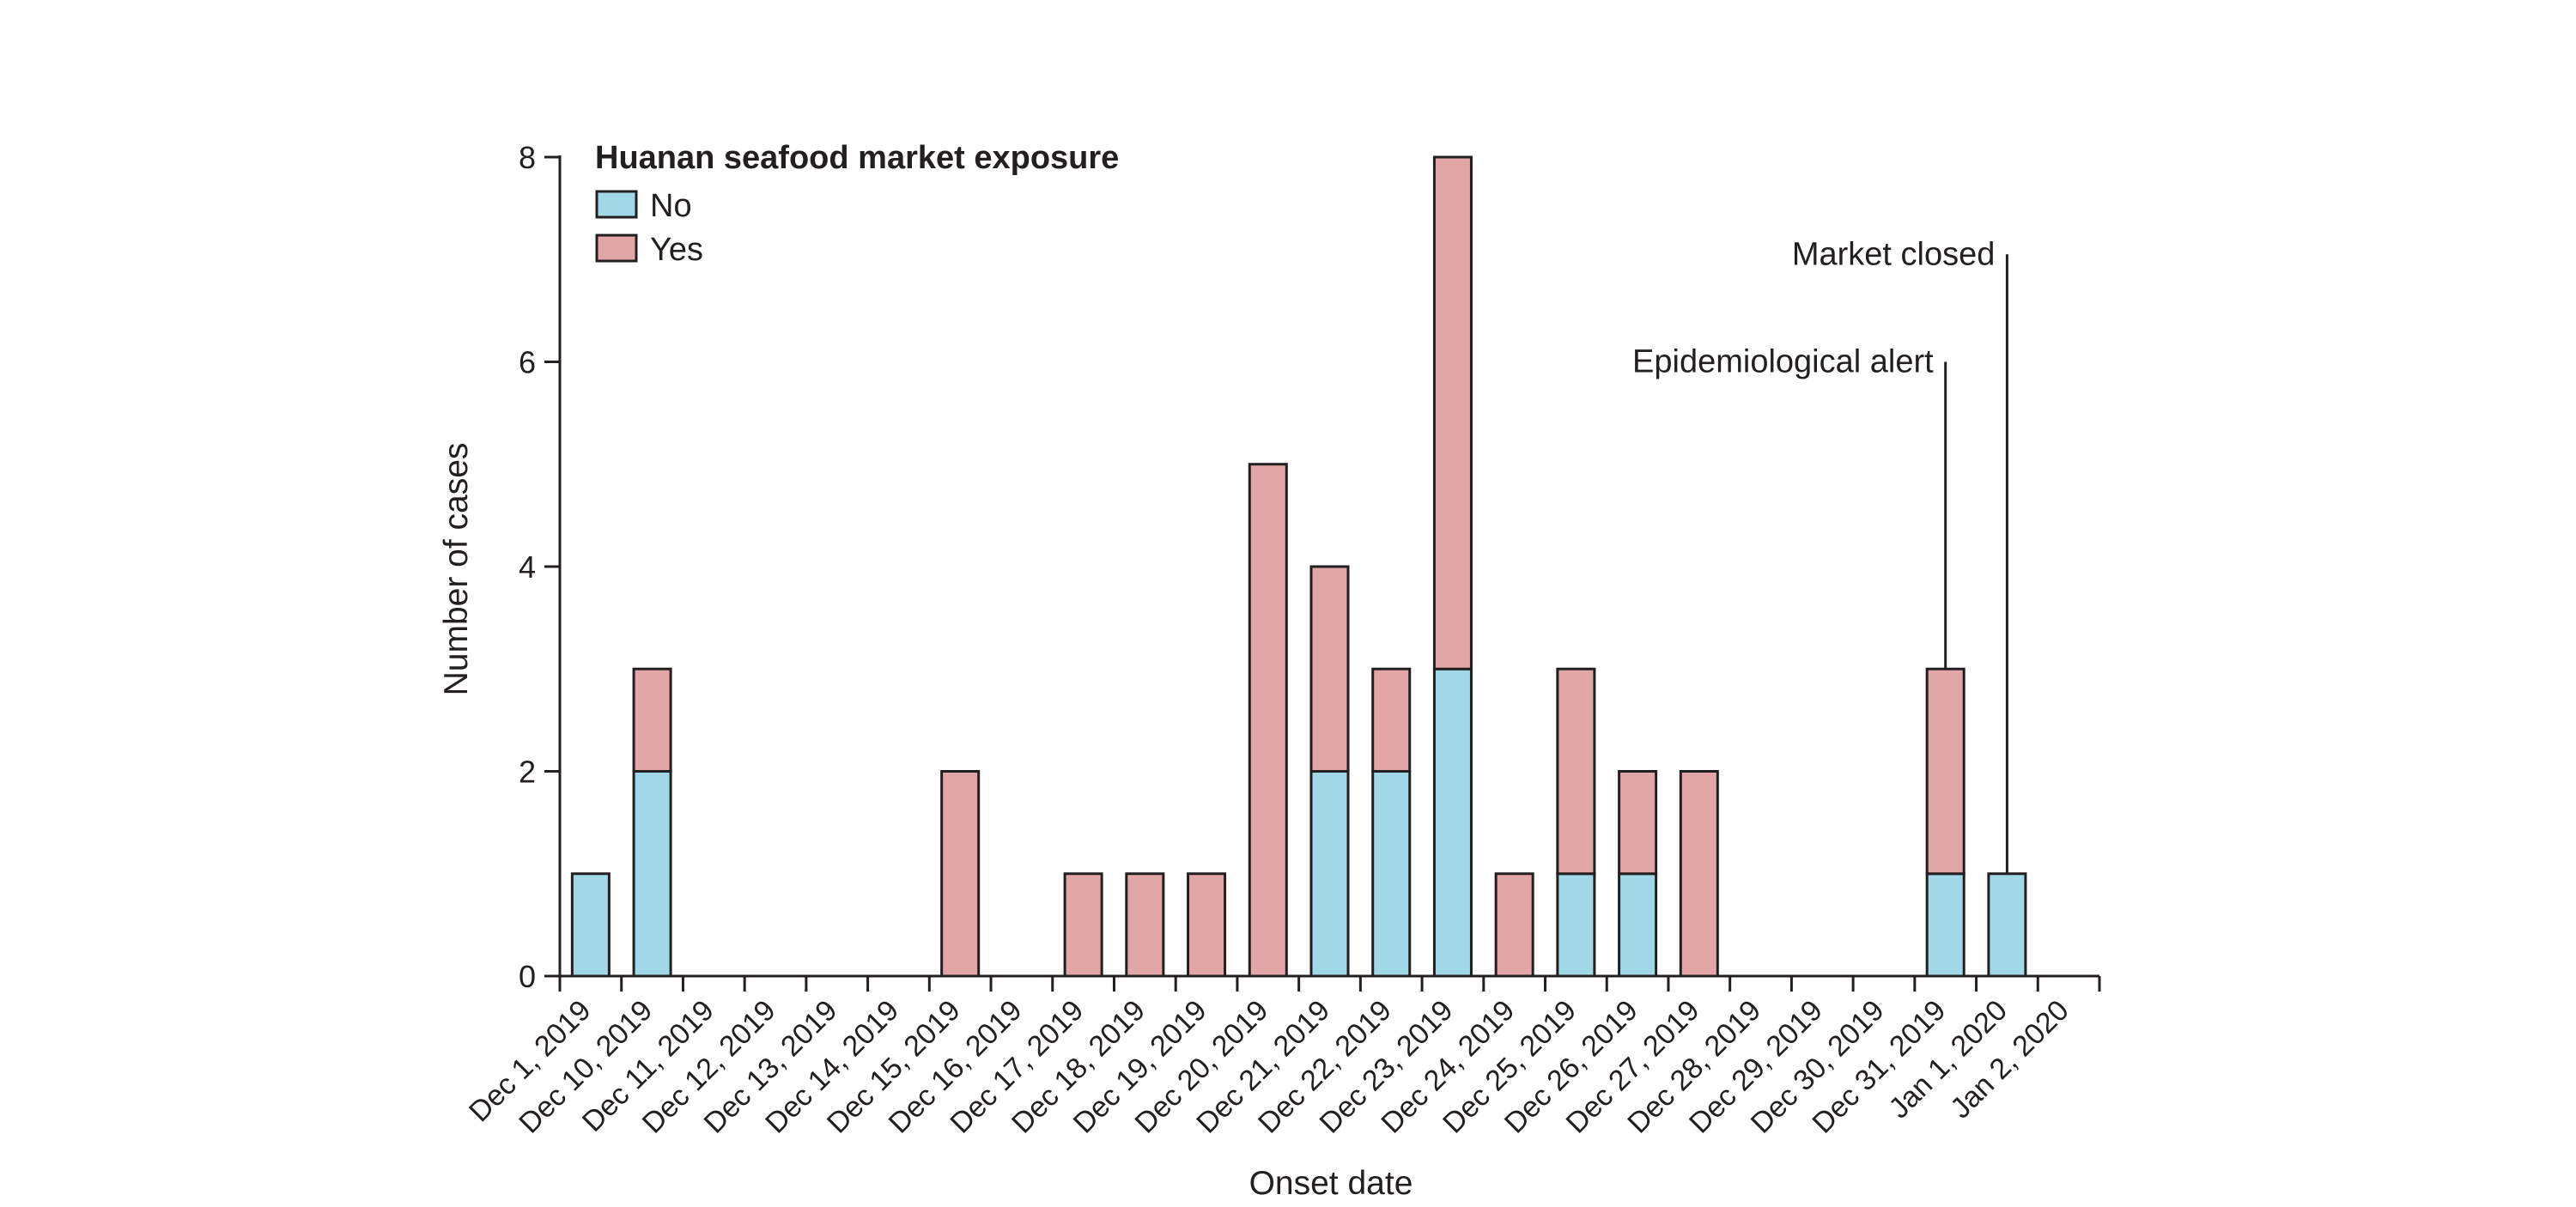 Image resolution: width=2576 pixels, height=1207 pixels. I want to click on legend-label-no: No, so click(671, 206).